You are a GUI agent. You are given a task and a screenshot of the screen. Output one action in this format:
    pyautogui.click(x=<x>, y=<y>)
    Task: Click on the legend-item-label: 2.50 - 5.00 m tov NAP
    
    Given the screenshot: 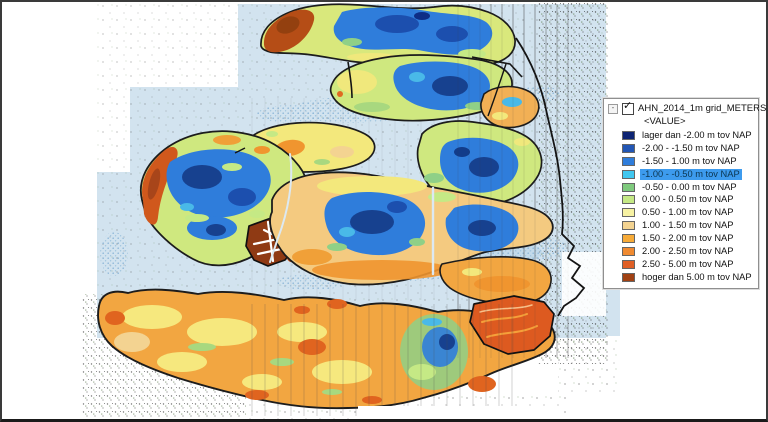 What is the action you would take?
    pyautogui.click(x=688, y=263)
    